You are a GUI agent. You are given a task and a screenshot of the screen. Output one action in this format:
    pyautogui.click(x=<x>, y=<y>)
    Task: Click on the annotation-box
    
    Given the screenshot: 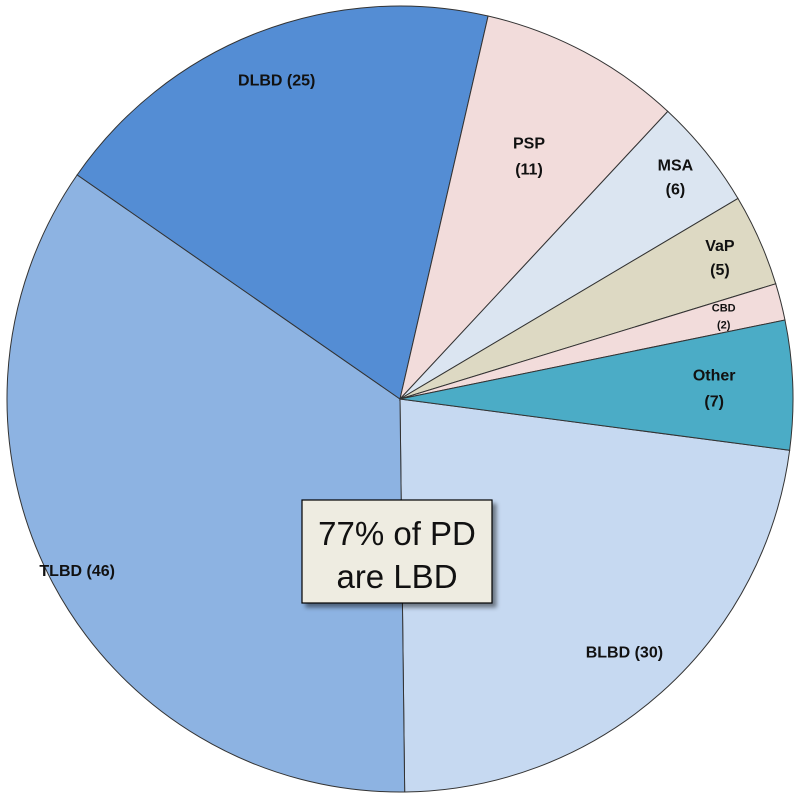 What is the action you would take?
    pyautogui.click(x=397, y=551)
    